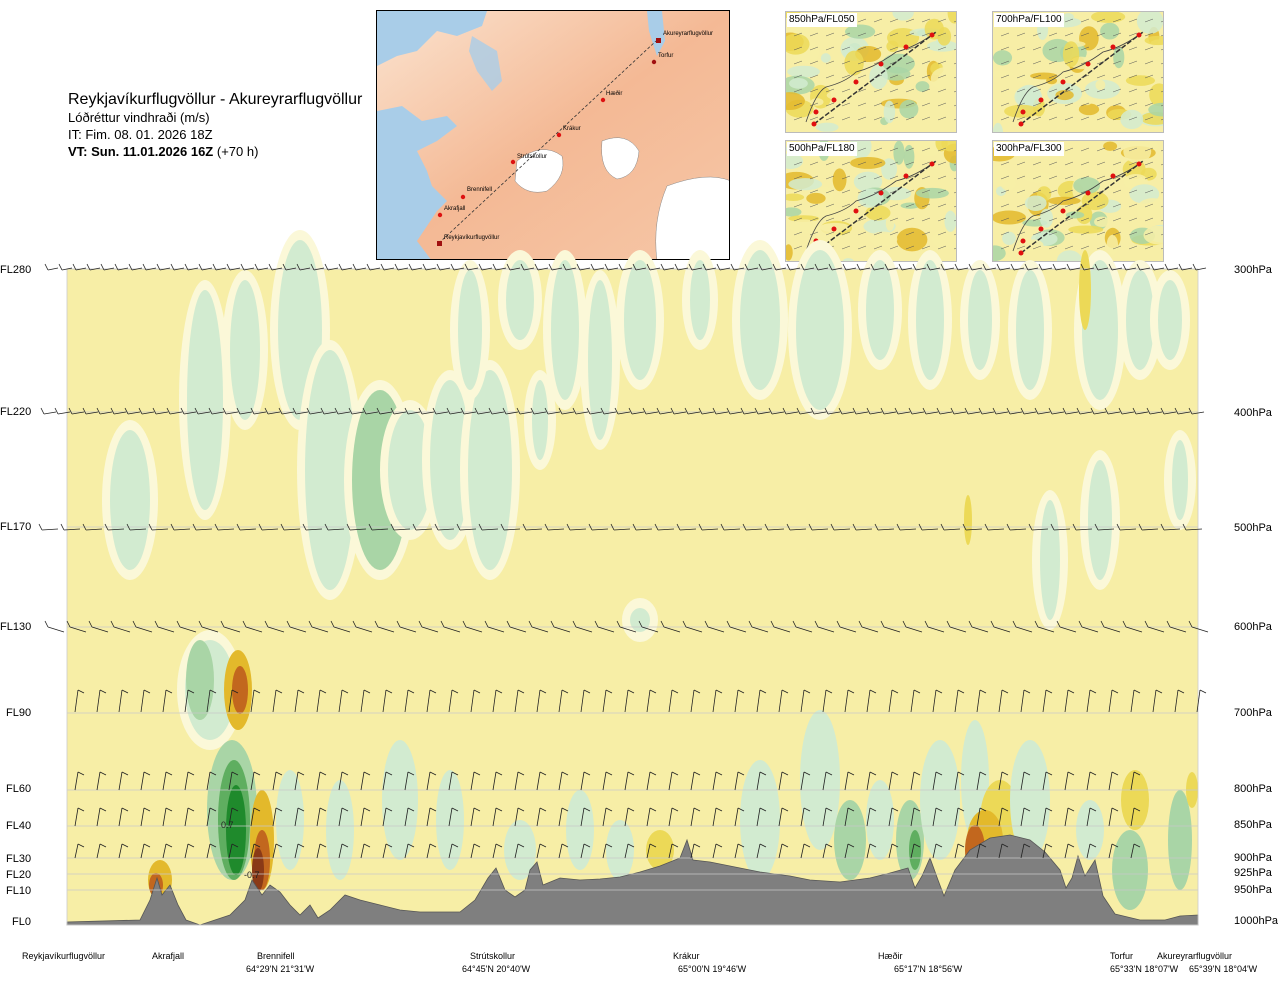 This screenshot has width=1280, height=981. Describe the element at coordinates (871, 72) in the screenshot. I see `thumbnail-850hpa: 850hPa/FL050` at that location.